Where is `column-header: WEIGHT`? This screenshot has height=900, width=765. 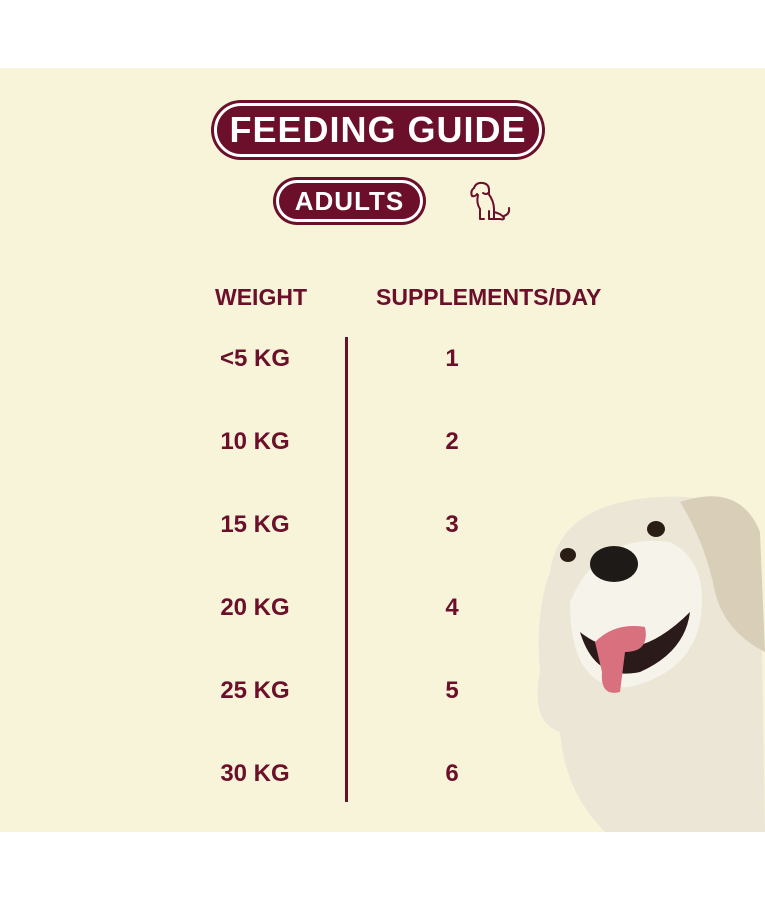 column-header: WEIGHT is located at coordinates (261, 297).